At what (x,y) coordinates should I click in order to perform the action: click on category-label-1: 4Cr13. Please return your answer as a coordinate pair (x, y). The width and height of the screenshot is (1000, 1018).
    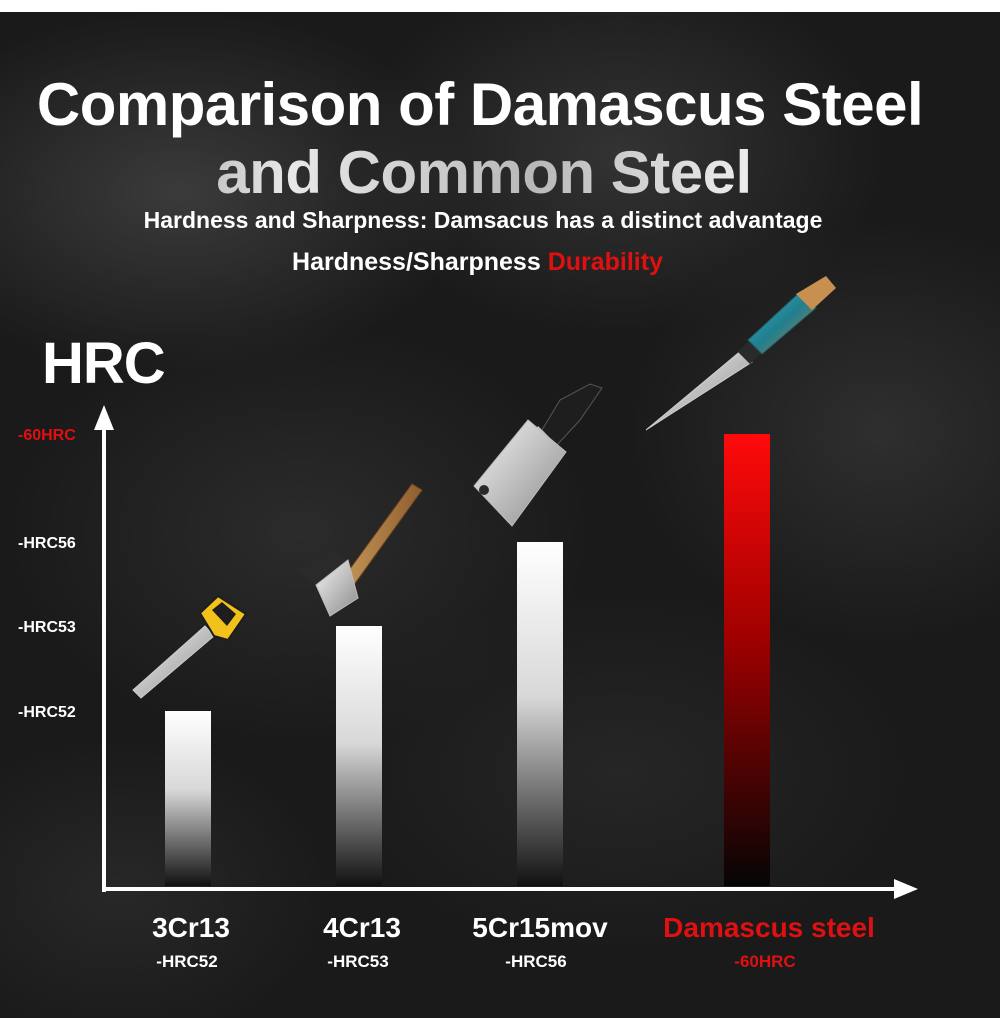
    Looking at the image, I should click on (362, 927).